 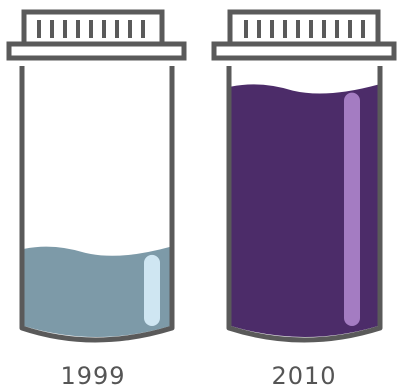 I want to click on liquid-fill, so click(x=97, y=291).